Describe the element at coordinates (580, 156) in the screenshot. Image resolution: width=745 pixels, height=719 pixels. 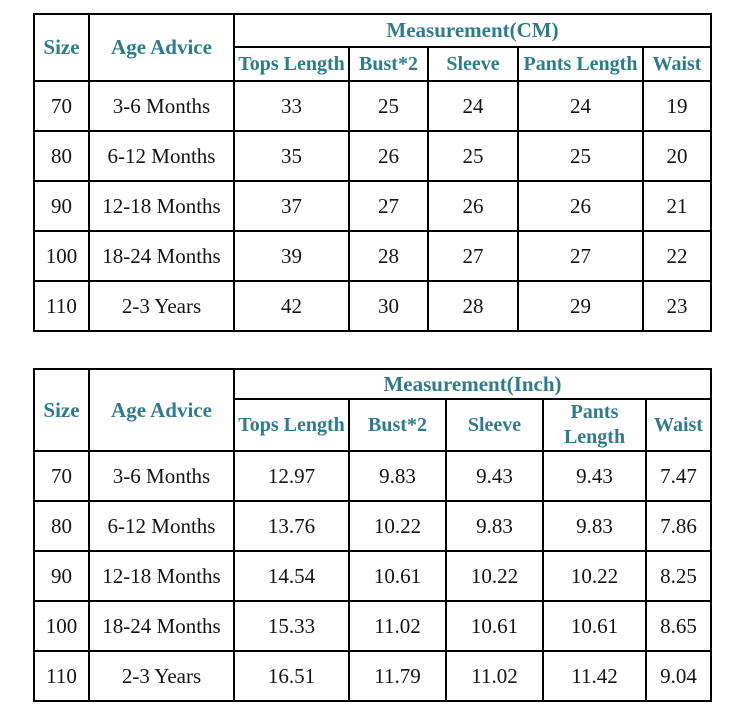
I see `pants-length-cell: 25` at that location.